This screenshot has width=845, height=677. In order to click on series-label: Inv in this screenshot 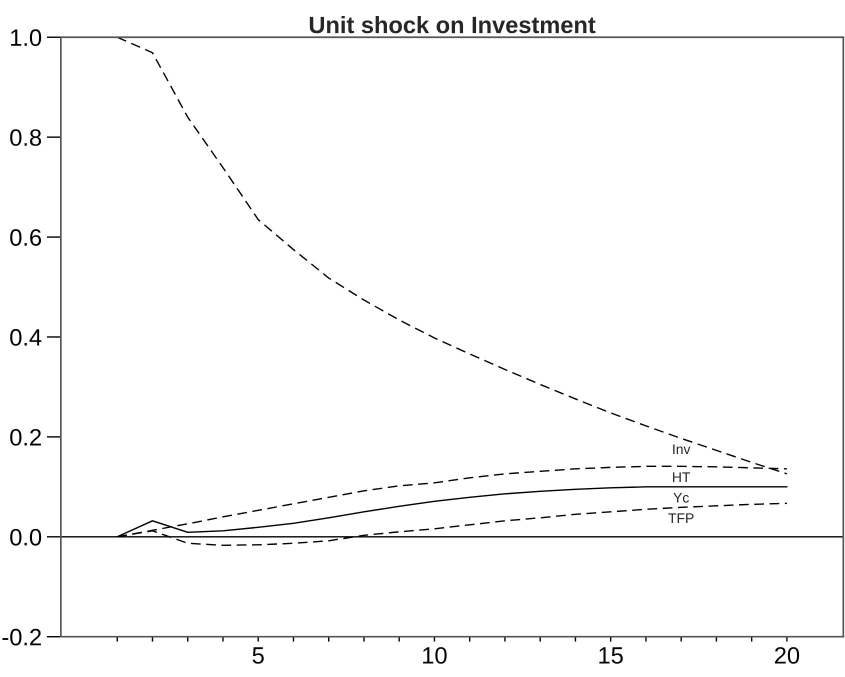, I will do `click(681, 449)`.